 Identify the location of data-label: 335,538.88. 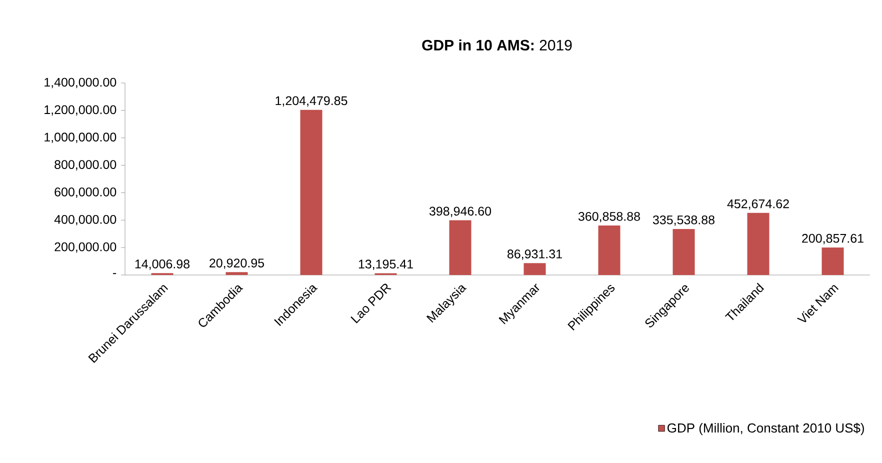
(683, 220).